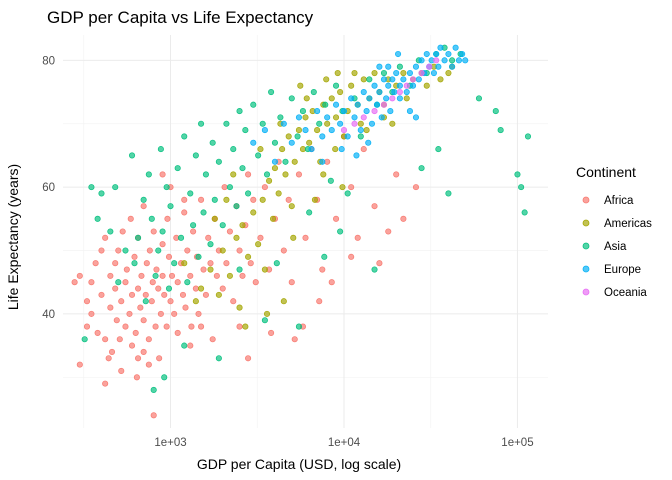 The image size is (672, 480). Describe the element at coordinates (48, 61) in the screenshot. I see `y-tick-label: 80` at that location.